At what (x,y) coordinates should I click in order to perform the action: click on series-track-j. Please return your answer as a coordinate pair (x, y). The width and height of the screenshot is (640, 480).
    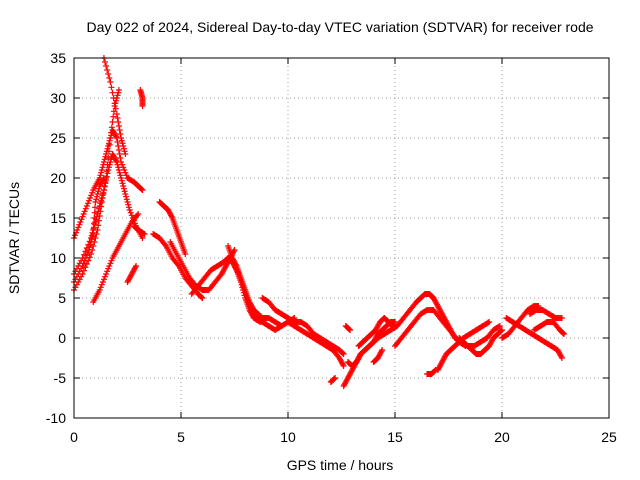
    Looking at the image, I should click on (172, 228).